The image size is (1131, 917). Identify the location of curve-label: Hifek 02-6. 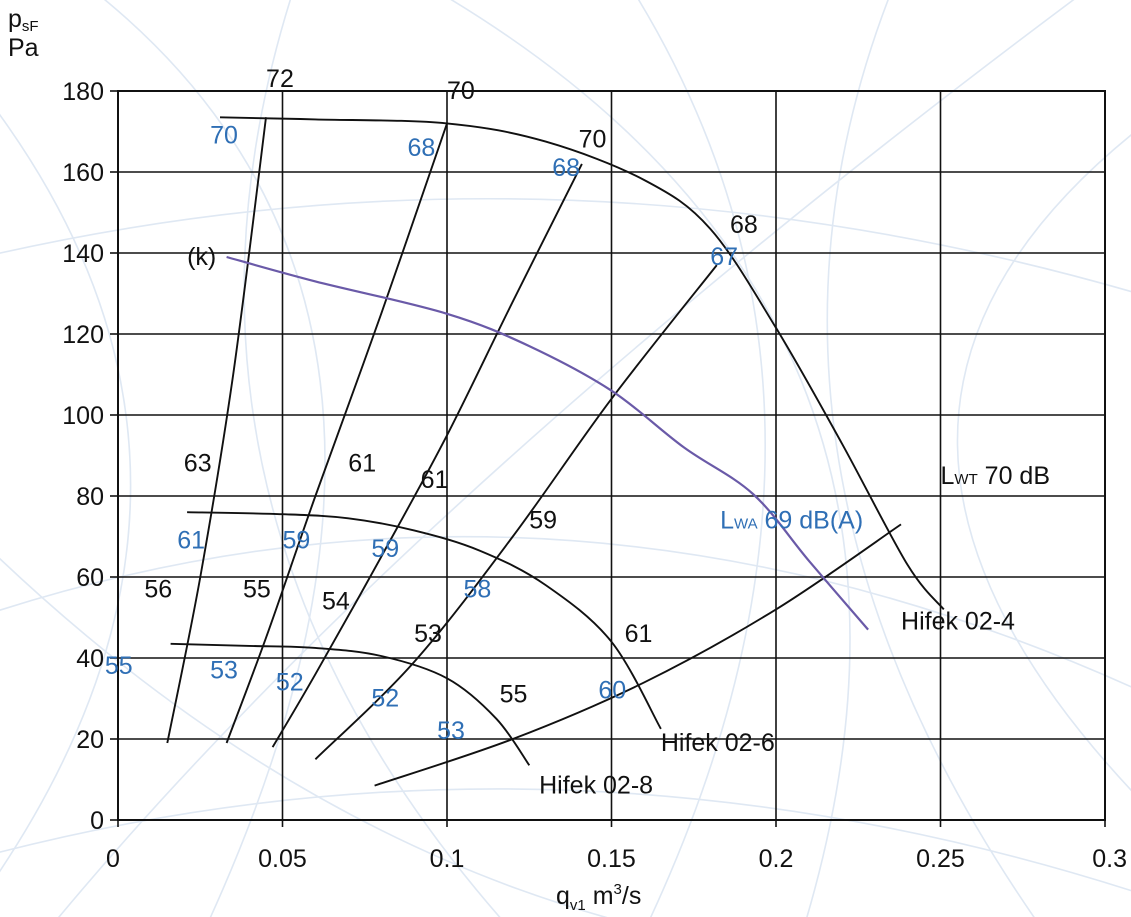
(718, 743).